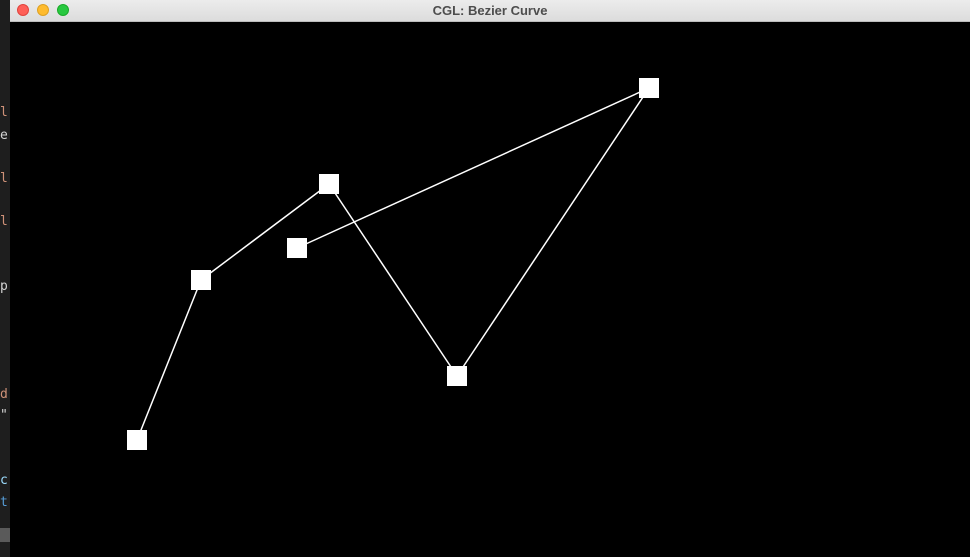 The height and width of the screenshot is (557, 970). Describe the element at coordinates (4, 416) in the screenshot. I see `background-code-char: "` at that location.